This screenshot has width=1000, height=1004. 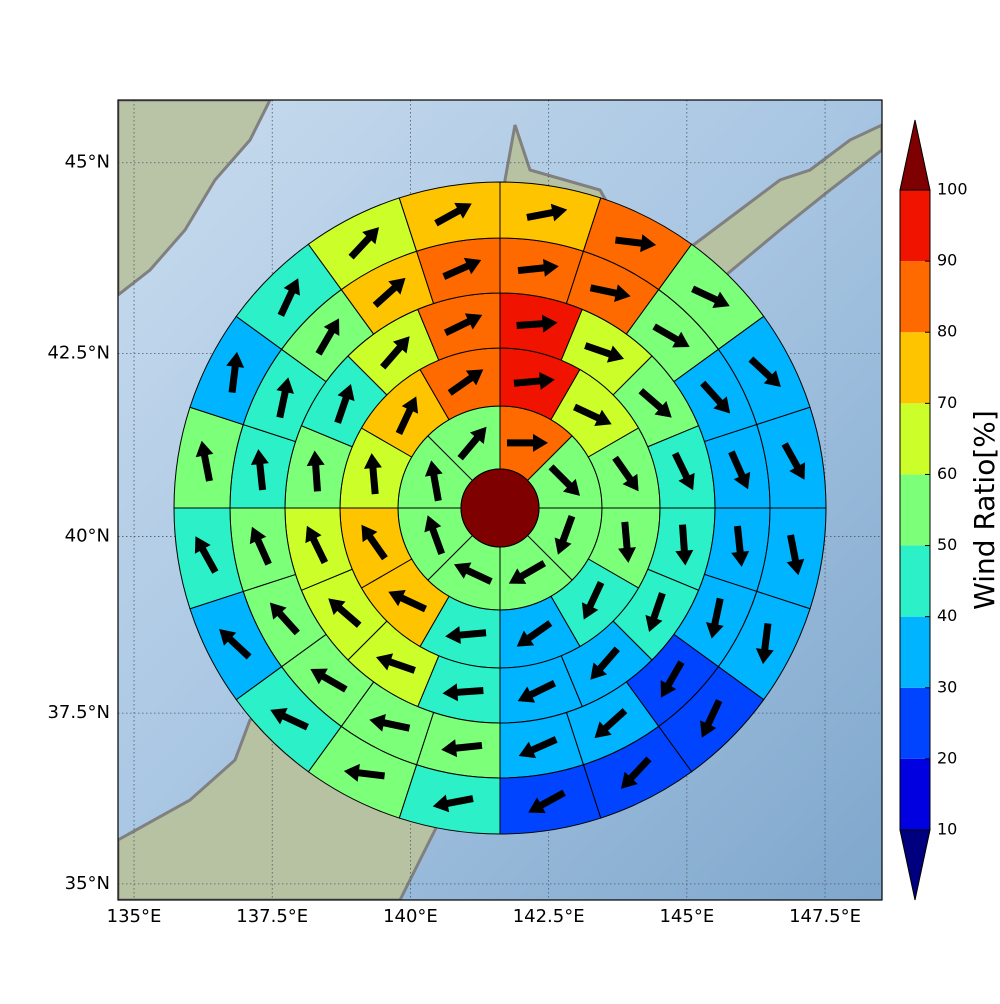 What do you see at coordinates (947, 544) in the screenshot?
I see `colorbar-tick-label: 50` at bounding box center [947, 544].